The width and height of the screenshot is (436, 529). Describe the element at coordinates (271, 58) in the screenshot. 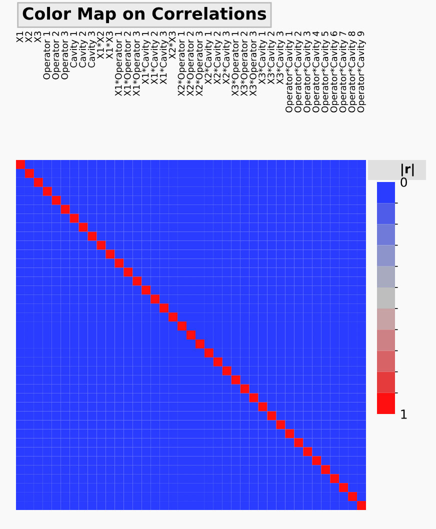

I see `x-tick-label: X3*Cavity 2` at that location.